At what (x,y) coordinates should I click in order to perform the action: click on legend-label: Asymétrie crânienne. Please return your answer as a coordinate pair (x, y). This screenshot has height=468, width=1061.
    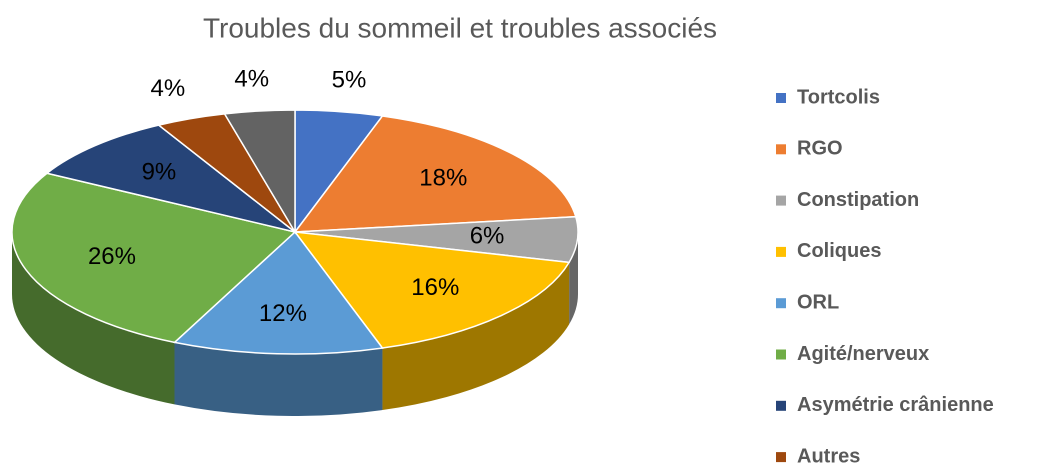
    Looking at the image, I should click on (895, 405).